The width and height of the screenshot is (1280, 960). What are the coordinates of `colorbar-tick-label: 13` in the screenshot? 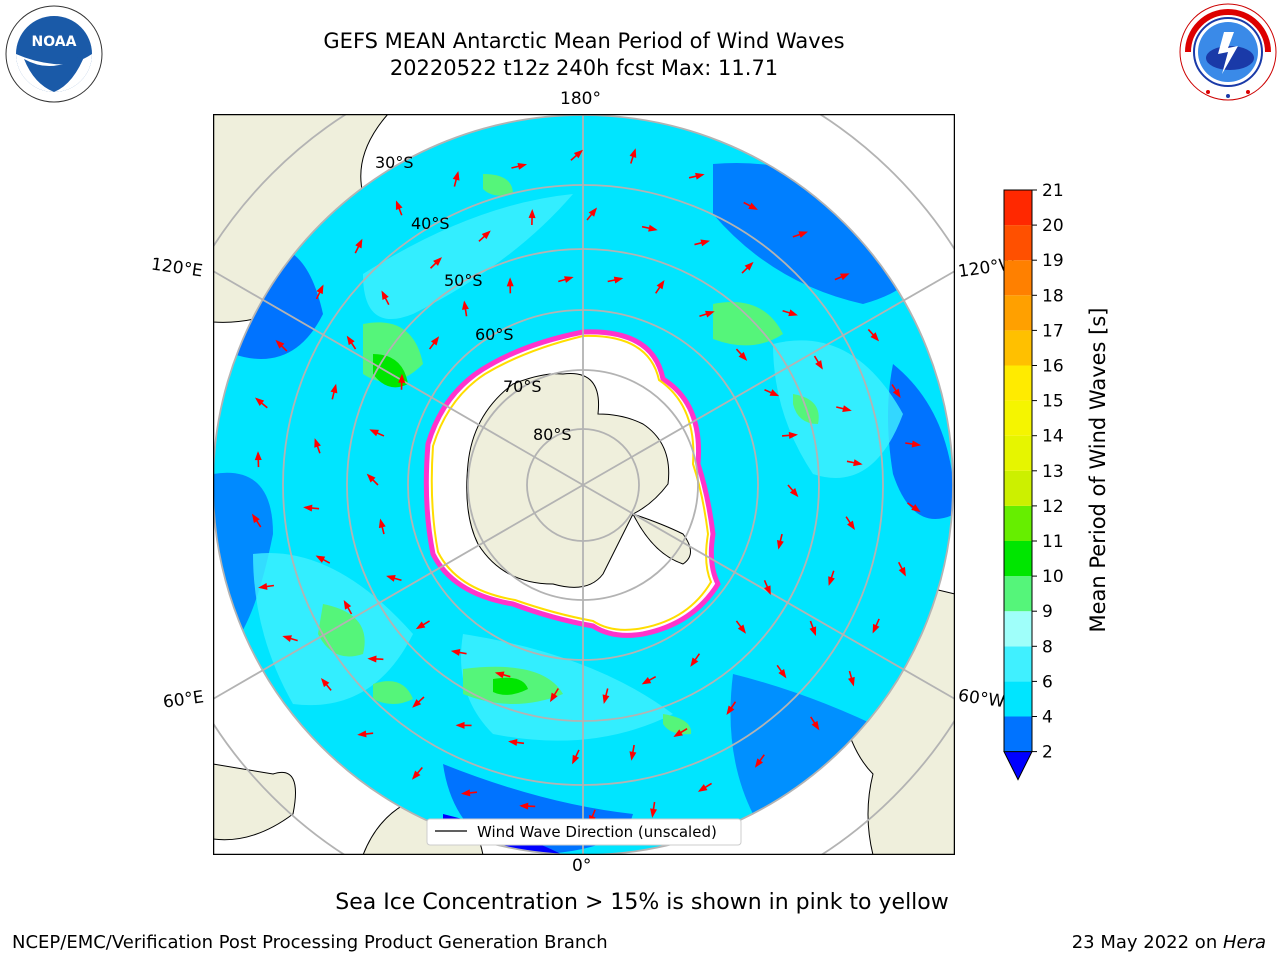 It's located at (1053, 472).